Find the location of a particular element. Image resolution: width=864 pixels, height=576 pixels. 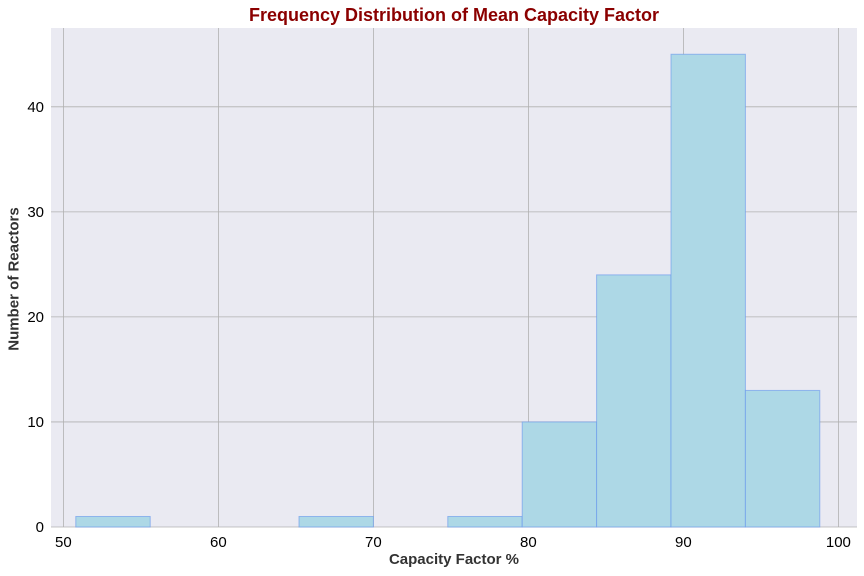

y-axis-label: Number of Reactors is located at coordinates (14, 279).